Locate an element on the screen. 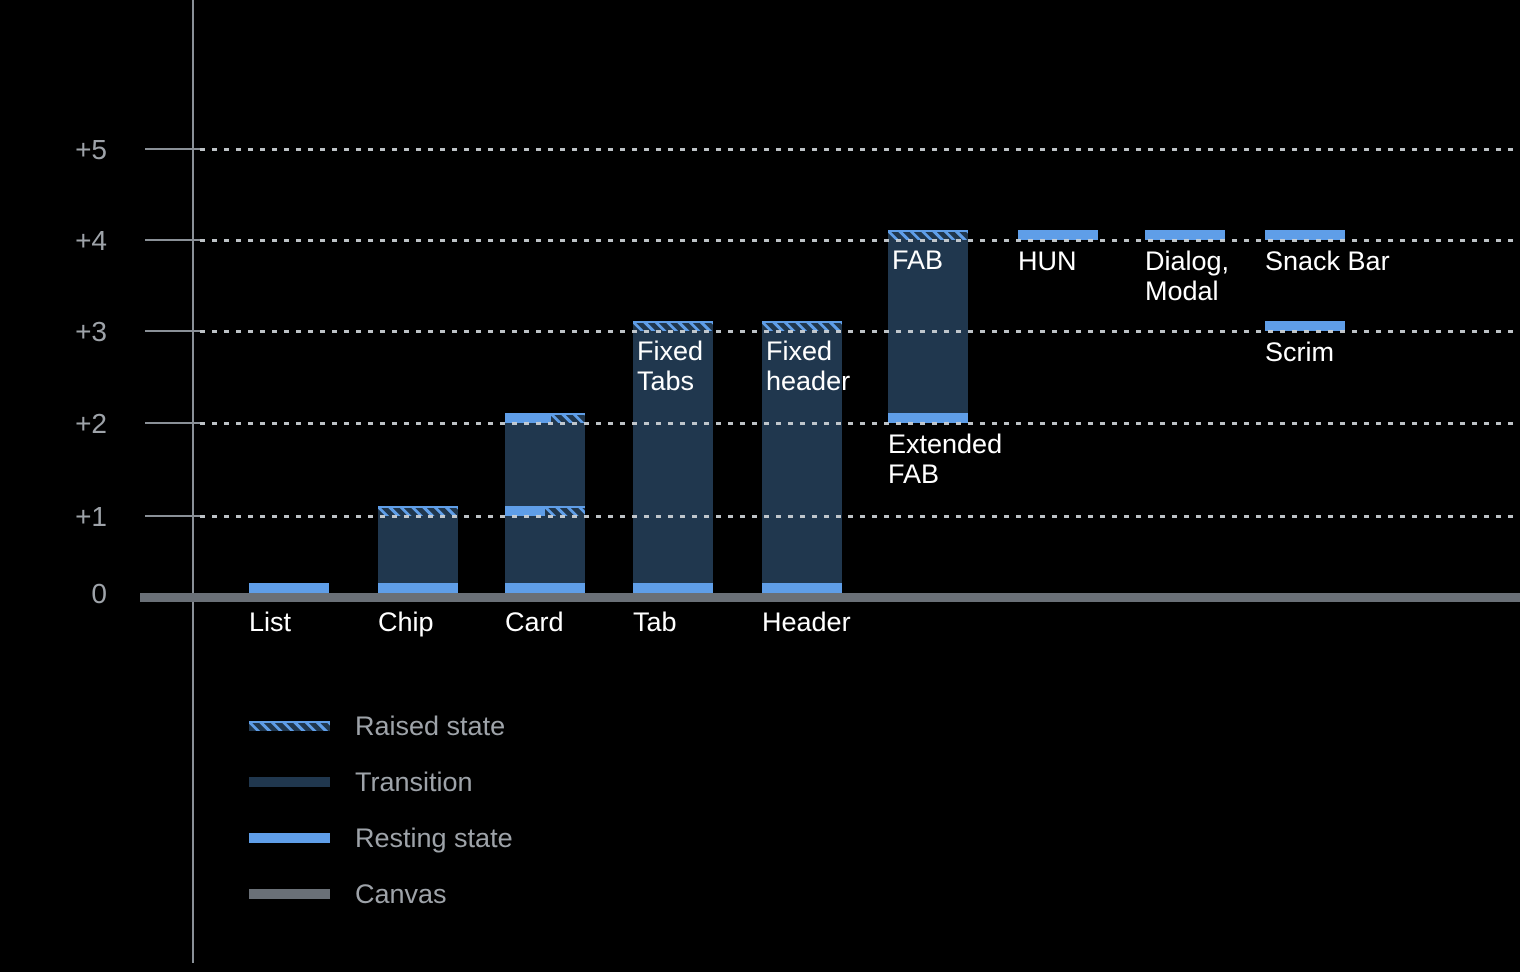  legend-swatch-resting is located at coordinates (289, 838).